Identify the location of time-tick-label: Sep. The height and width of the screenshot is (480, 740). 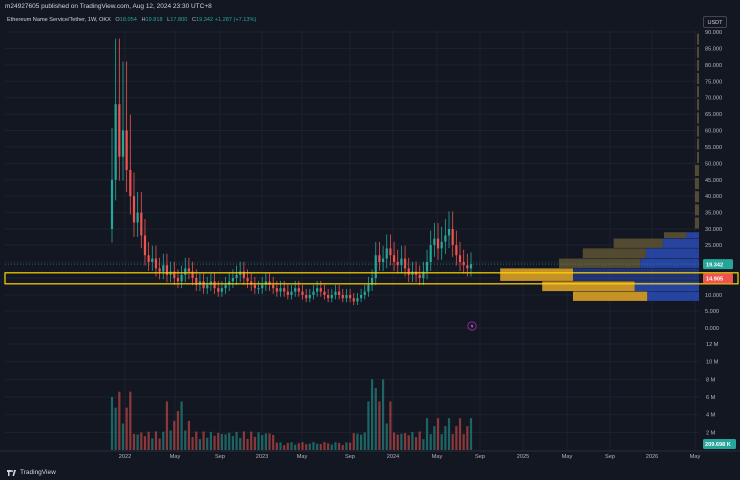
(350, 457).